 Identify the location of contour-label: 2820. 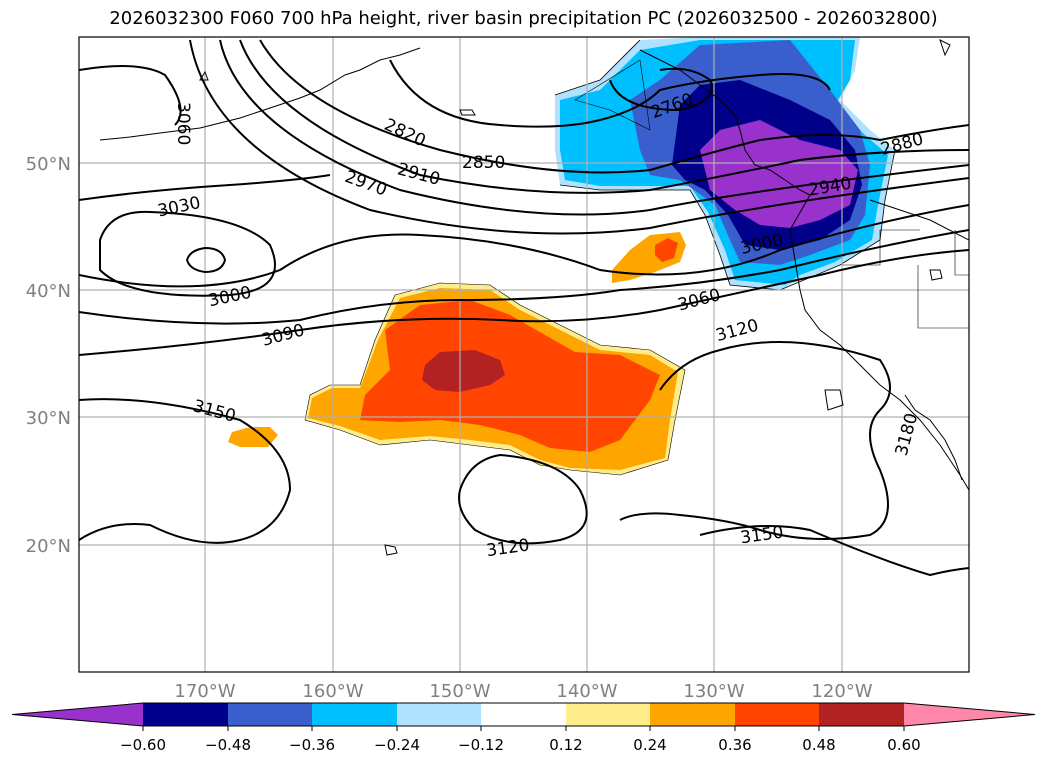
(405, 133).